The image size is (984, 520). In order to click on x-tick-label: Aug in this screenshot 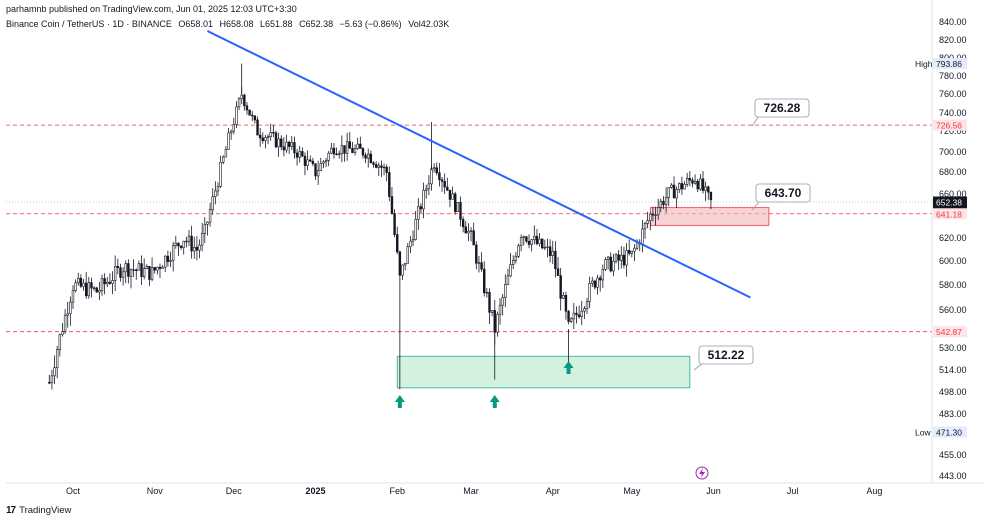, I will do `click(874, 491)`.